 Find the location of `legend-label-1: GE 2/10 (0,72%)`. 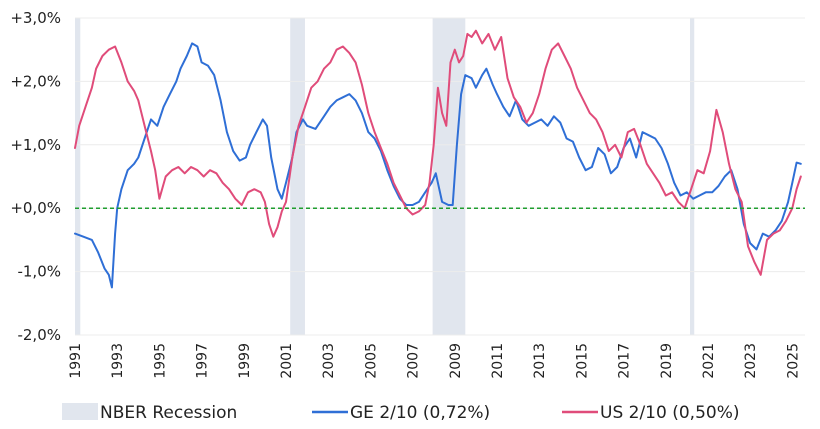

legend-label-1: GE 2/10 (0,72%) is located at coordinates (420, 413).